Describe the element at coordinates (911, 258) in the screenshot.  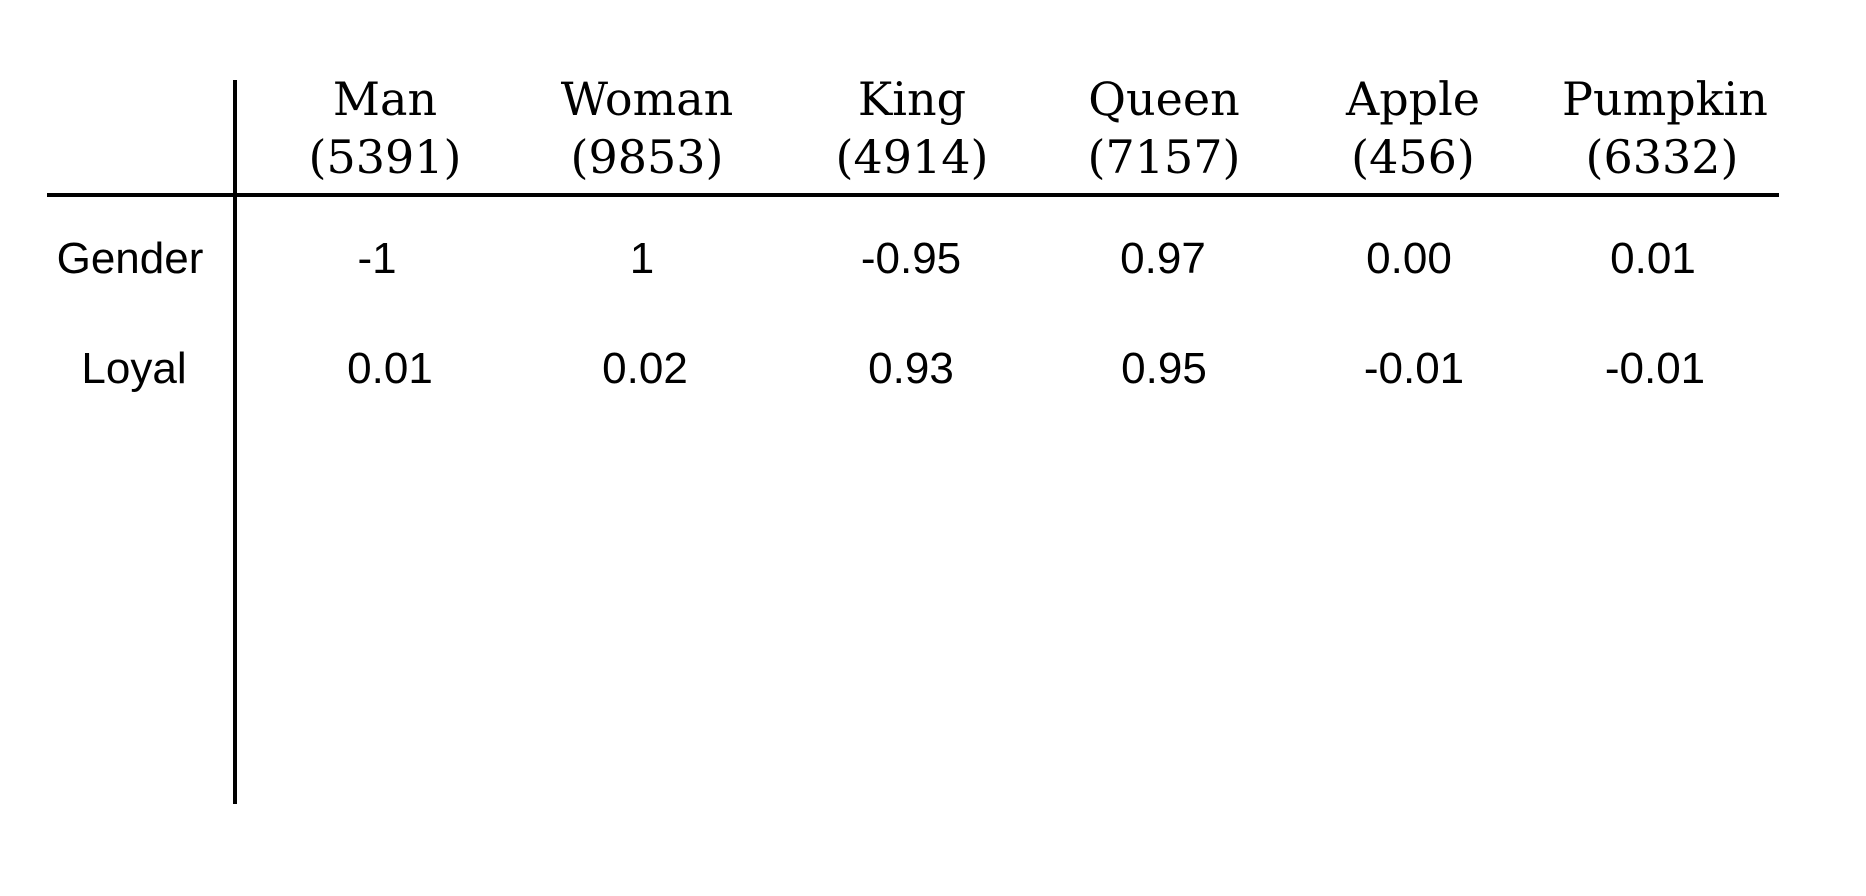
I see `cell-gender-king: -0.95` at that location.